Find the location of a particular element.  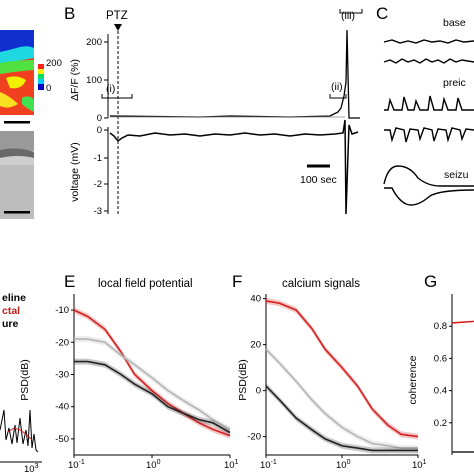

panel-label-c: C is located at coordinates (382, 13).